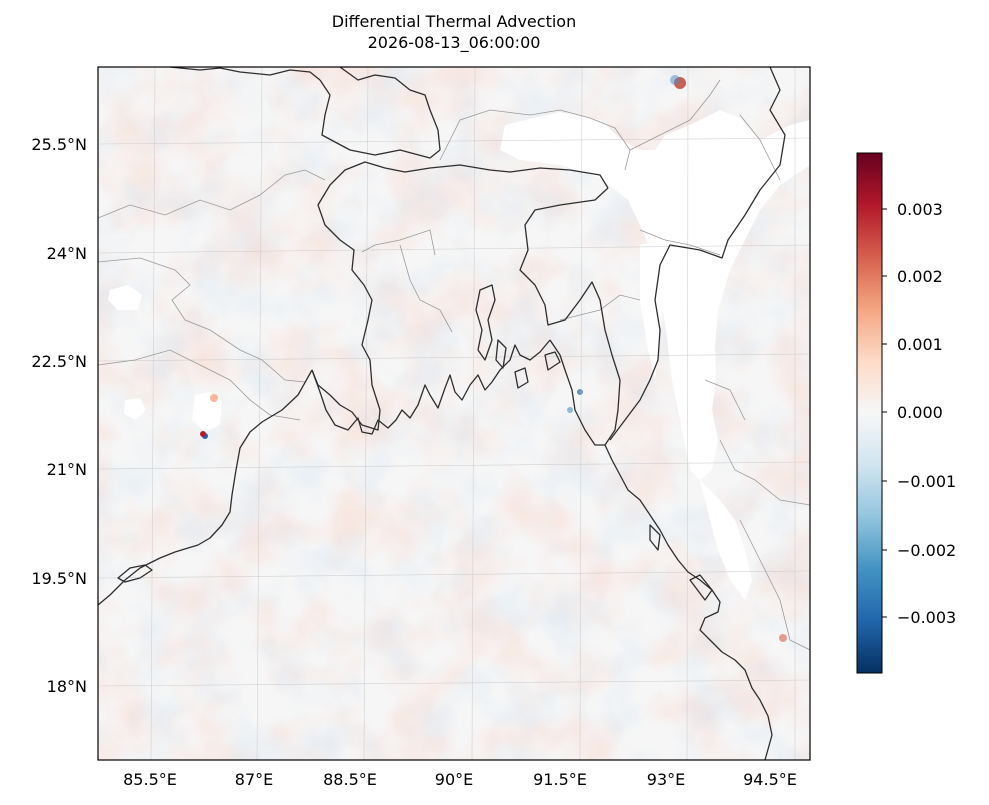  Describe the element at coordinates (920, 276) in the screenshot. I see `colorbar-tick: 0.002` at that location.